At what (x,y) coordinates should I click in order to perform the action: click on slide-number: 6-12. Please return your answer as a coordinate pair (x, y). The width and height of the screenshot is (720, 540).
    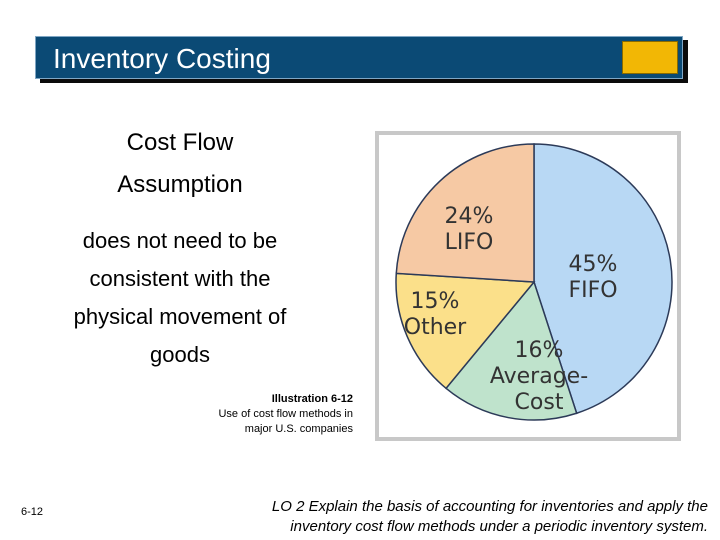
    Looking at the image, I should click on (32, 512).